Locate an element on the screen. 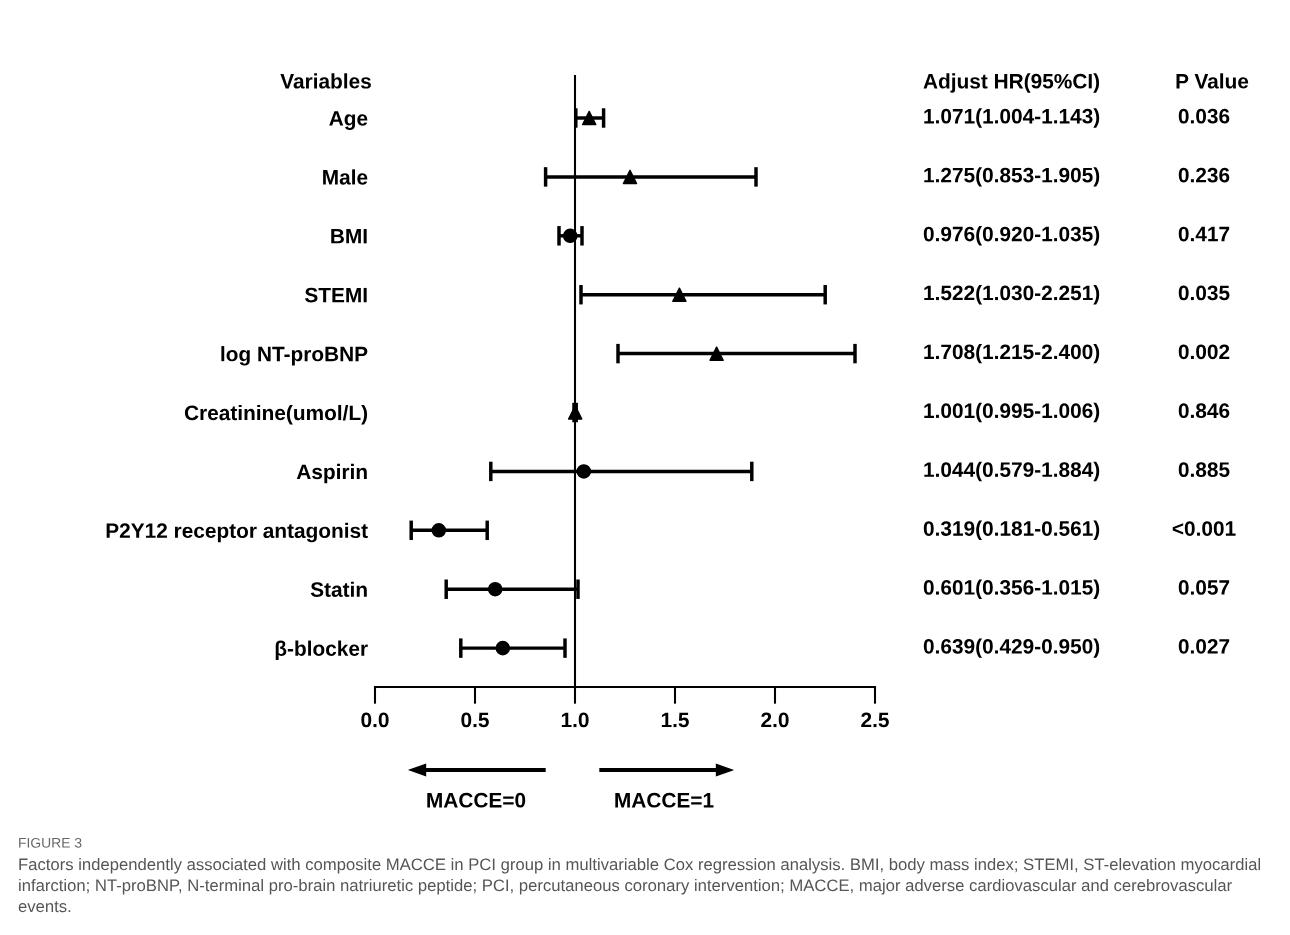  y-tick-label: Statin is located at coordinates (338, 589).